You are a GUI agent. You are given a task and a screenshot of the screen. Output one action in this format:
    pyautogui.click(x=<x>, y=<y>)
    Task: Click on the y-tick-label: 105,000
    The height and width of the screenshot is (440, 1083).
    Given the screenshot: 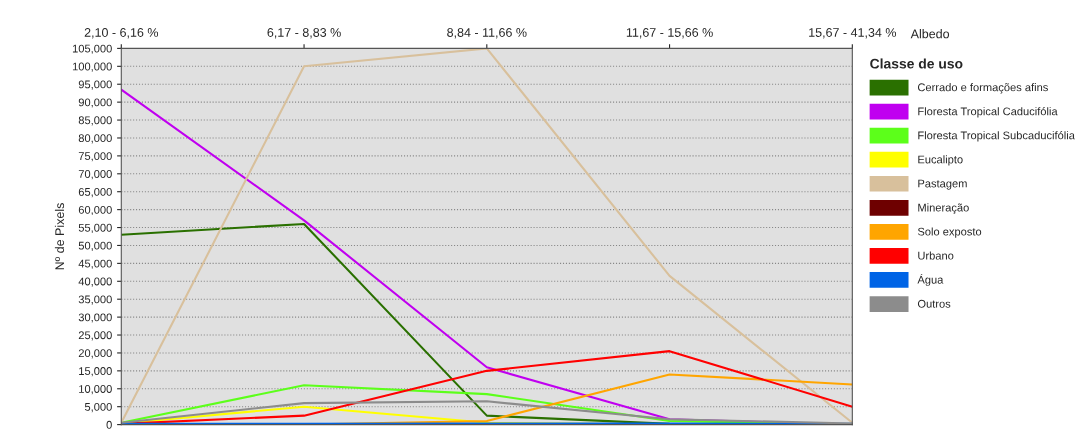 What is the action you would take?
    pyautogui.click(x=92, y=49)
    